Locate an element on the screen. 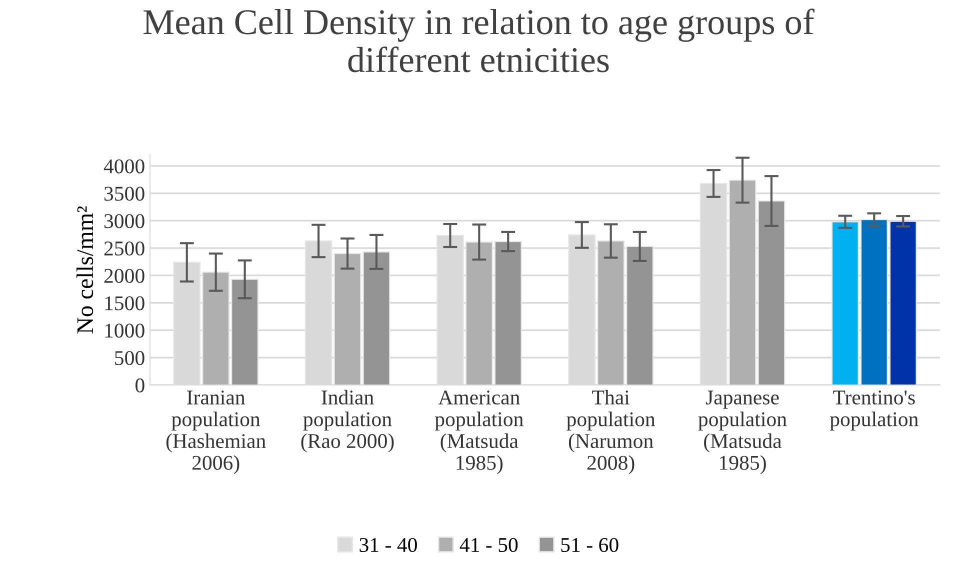  legend-label: 31 - 40 is located at coordinates (388, 545).